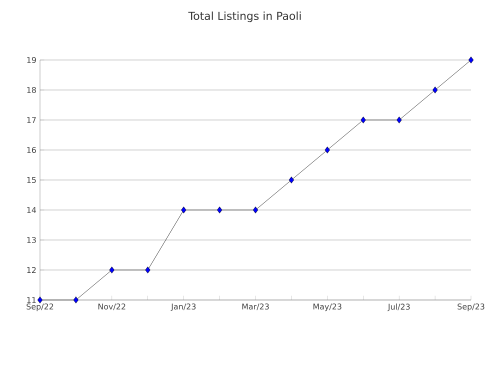 The height and width of the screenshot is (380, 490). Describe the element at coordinates (244, 17) in the screenshot. I see `chart-title: Total Listings in Paoli` at that location.